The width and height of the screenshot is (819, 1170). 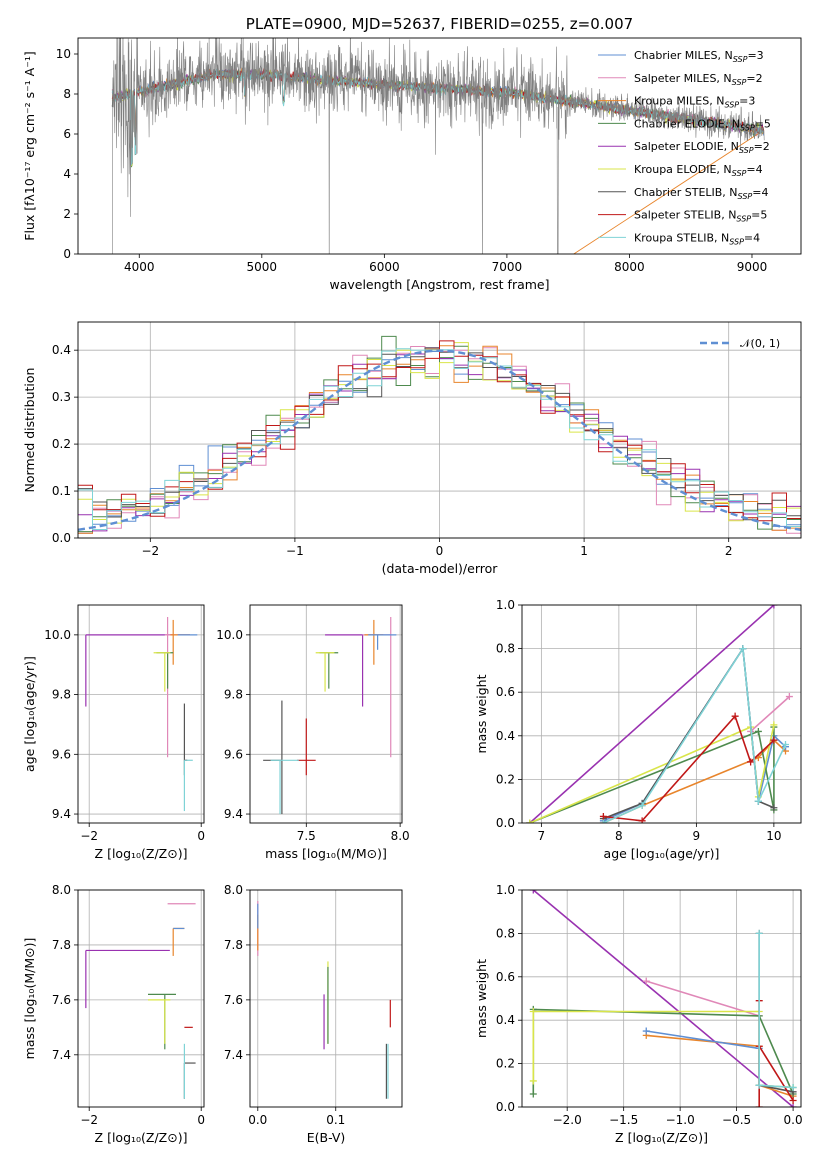 What do you see at coordinates (619, 836) in the screenshot?
I see `x-tick-label: 8` at bounding box center [619, 836].